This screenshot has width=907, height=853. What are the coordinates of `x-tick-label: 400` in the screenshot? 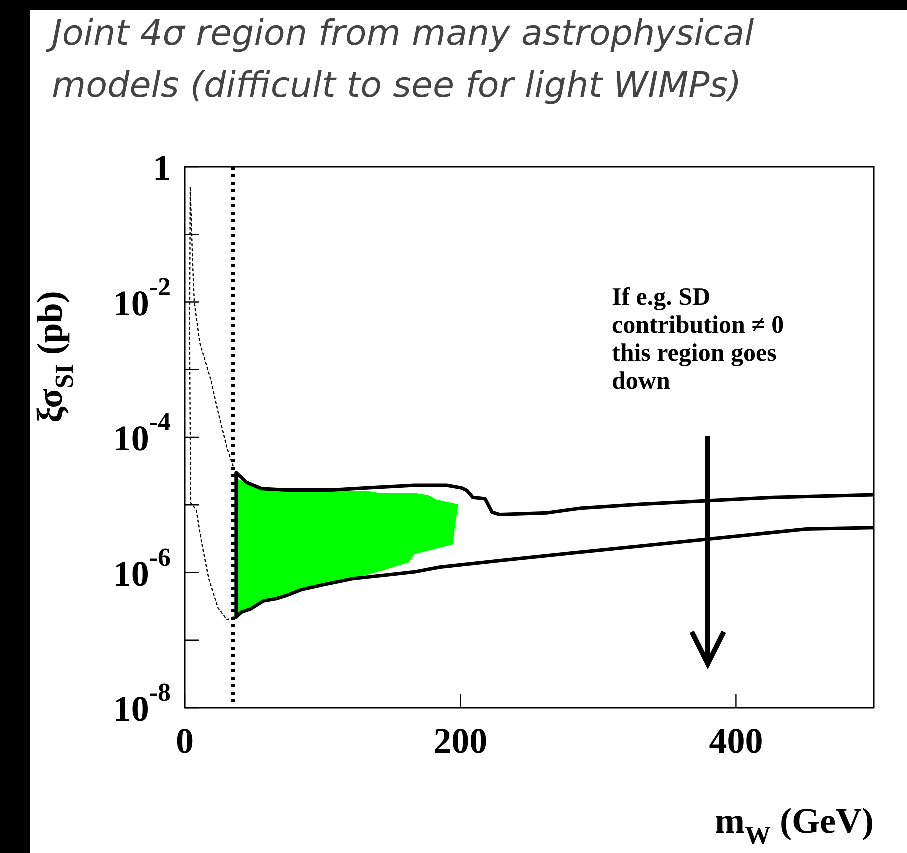 It's located at (736, 741).